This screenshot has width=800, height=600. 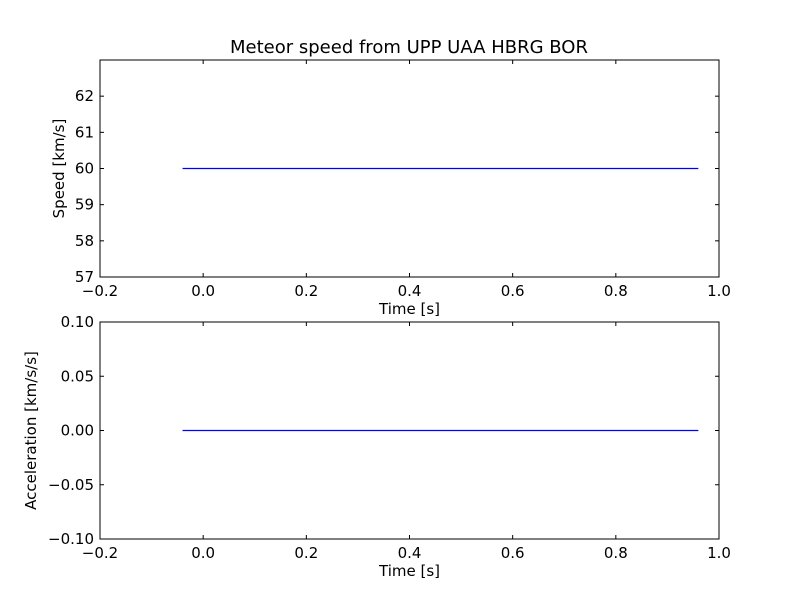 What do you see at coordinates (71, 539) in the screenshot?
I see `acceleration-y-tick-label: −0.10` at bounding box center [71, 539].